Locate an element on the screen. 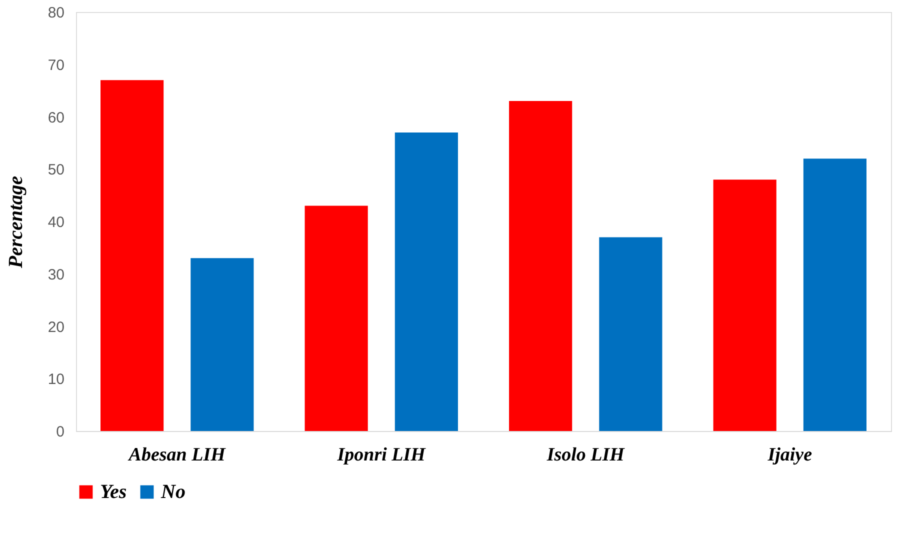 This screenshot has width=918, height=542. x-tick-label: Isolo LIH is located at coordinates (586, 455).